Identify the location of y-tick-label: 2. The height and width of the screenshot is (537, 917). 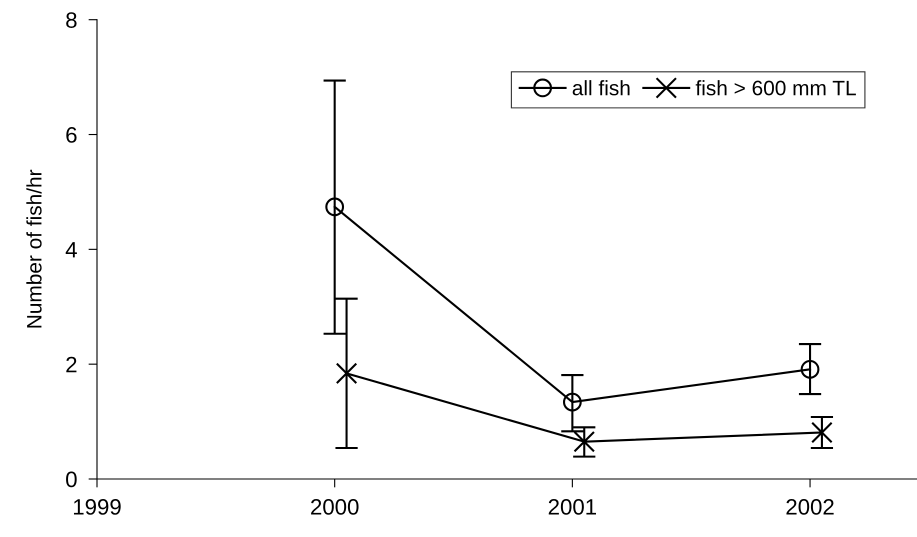
(71, 364).